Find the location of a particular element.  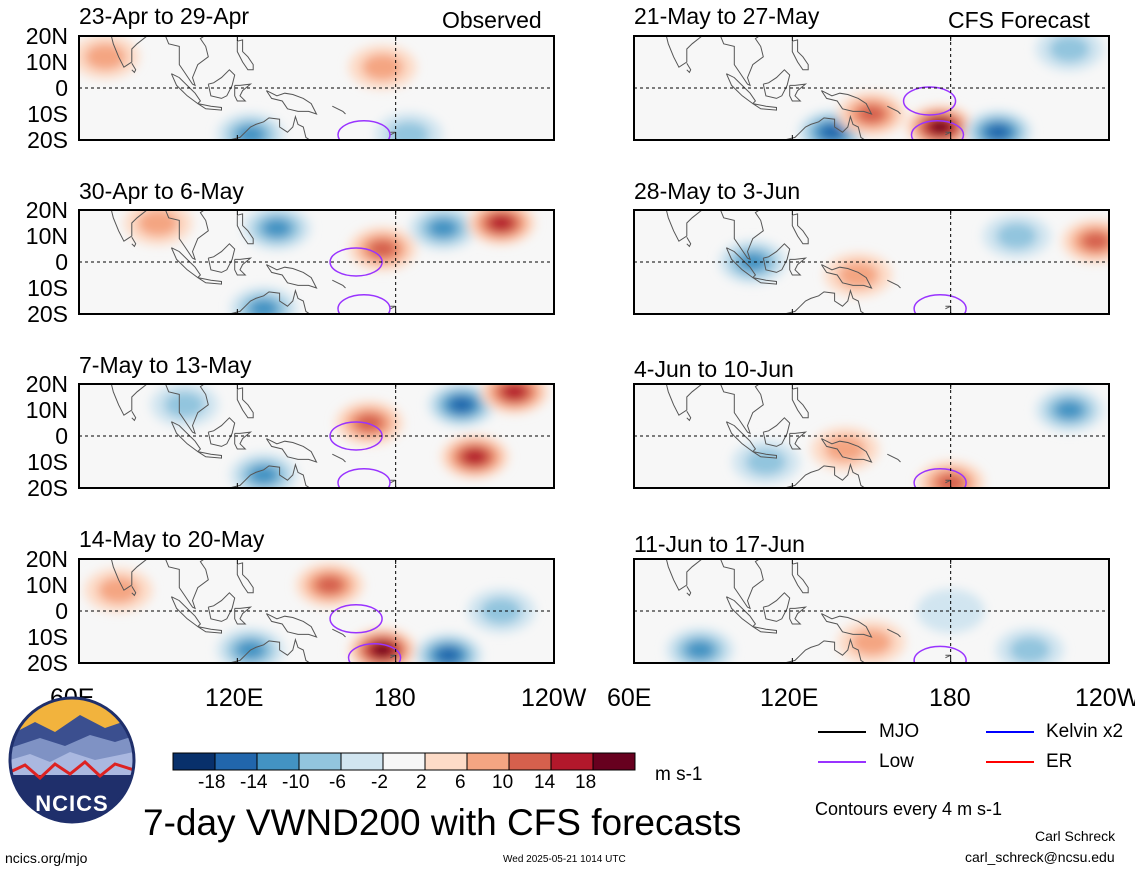

colorbar is located at coordinates (404, 761).